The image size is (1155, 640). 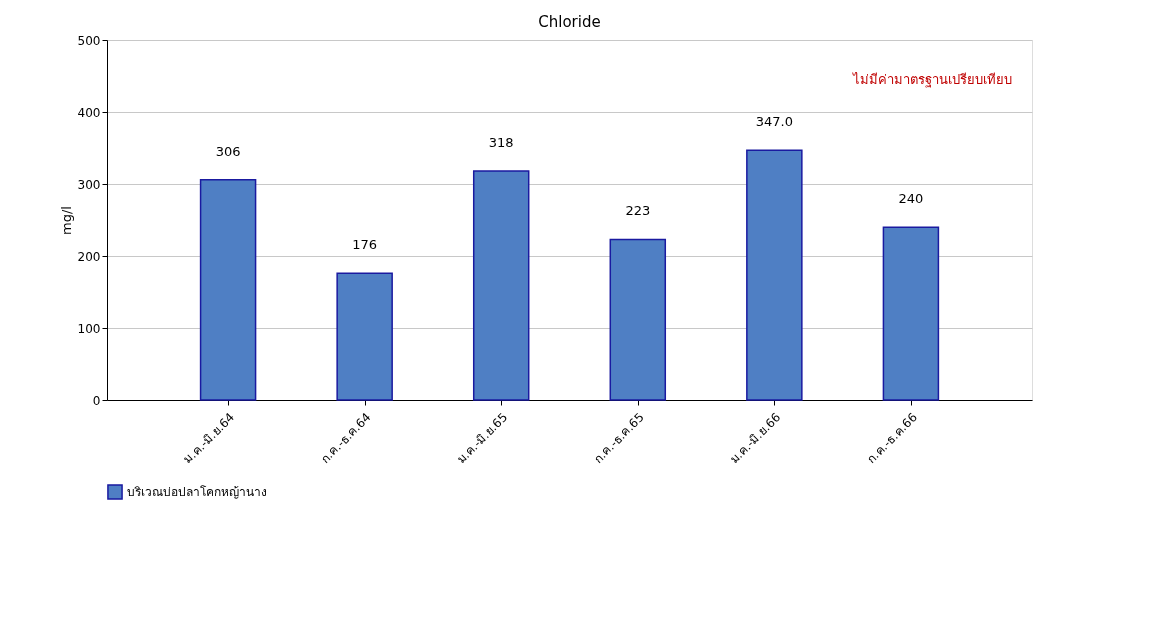 I want to click on y-tick-label: 300, so click(x=89, y=184).